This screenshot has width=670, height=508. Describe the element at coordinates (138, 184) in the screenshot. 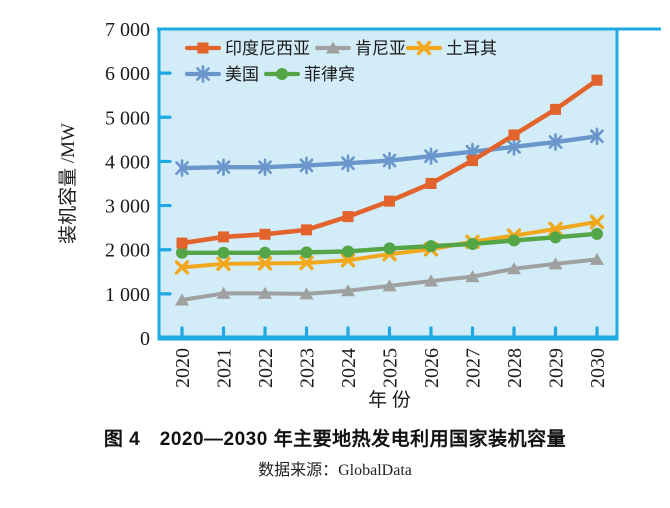

I see `y-axis: 0 1 000 2 000 3 000 4 000 5 000 6 000 7 000` at that location.